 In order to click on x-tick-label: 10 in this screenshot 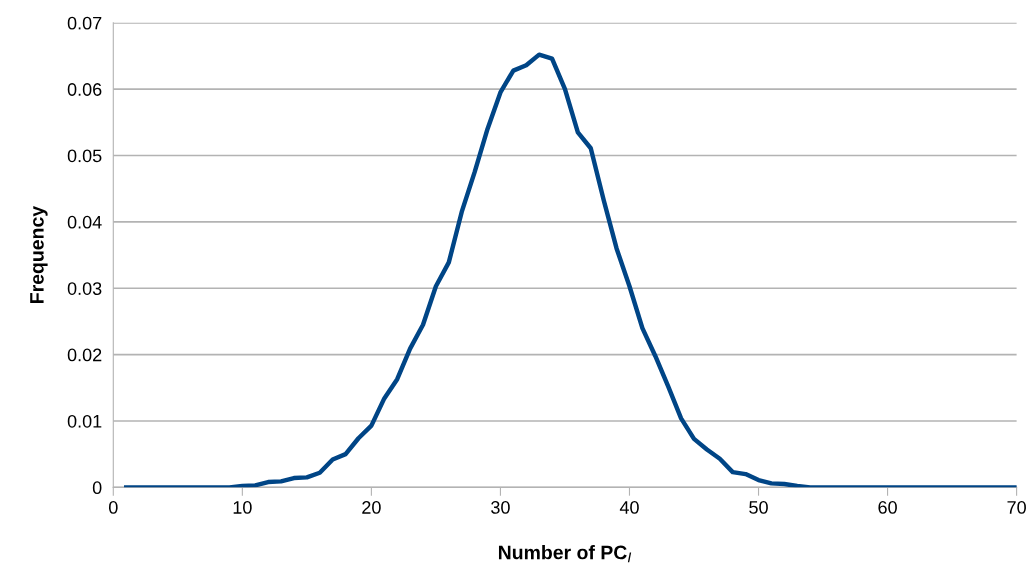, I will do `click(242, 507)`.